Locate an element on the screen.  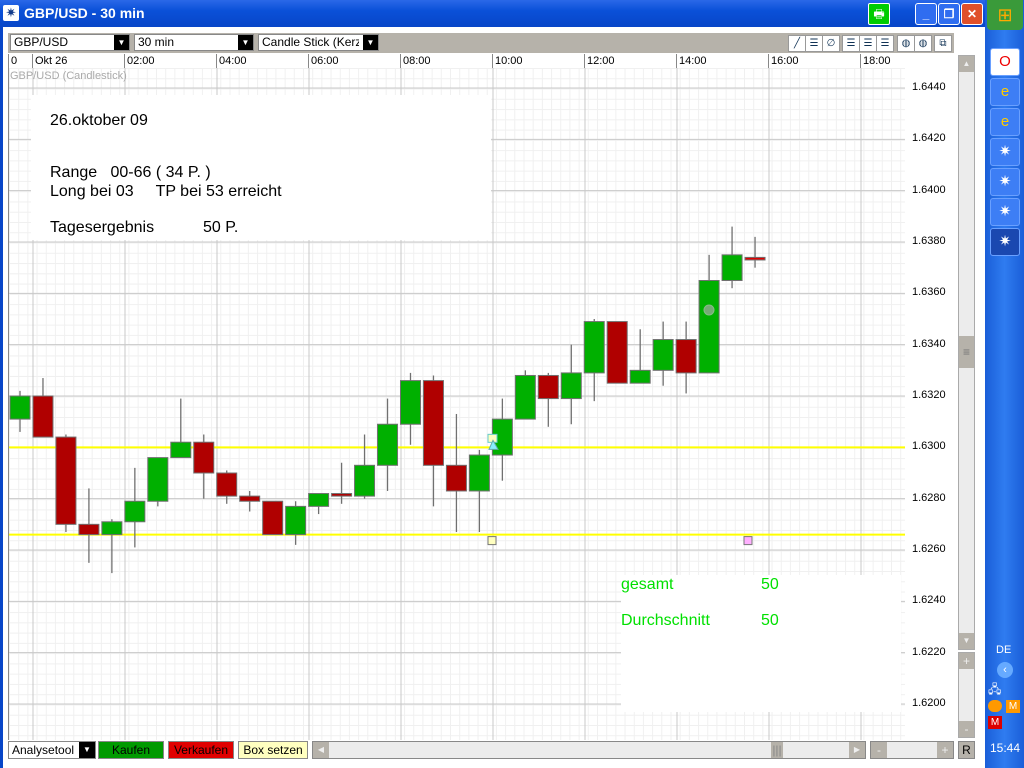
tray-expand-icon: ‹ is located at coordinates (1005, 670).